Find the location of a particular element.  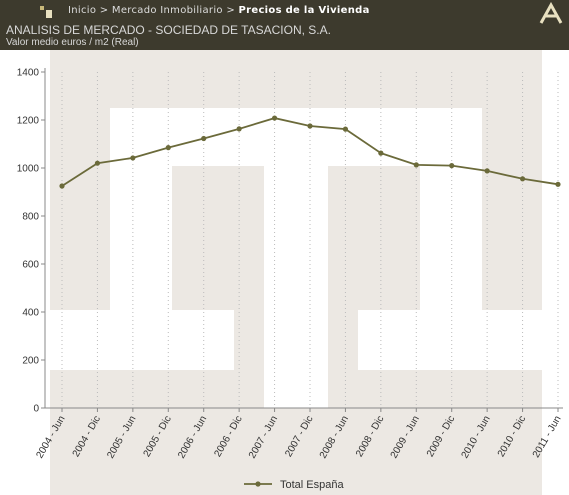

icon is located at coordinates (46, 12).